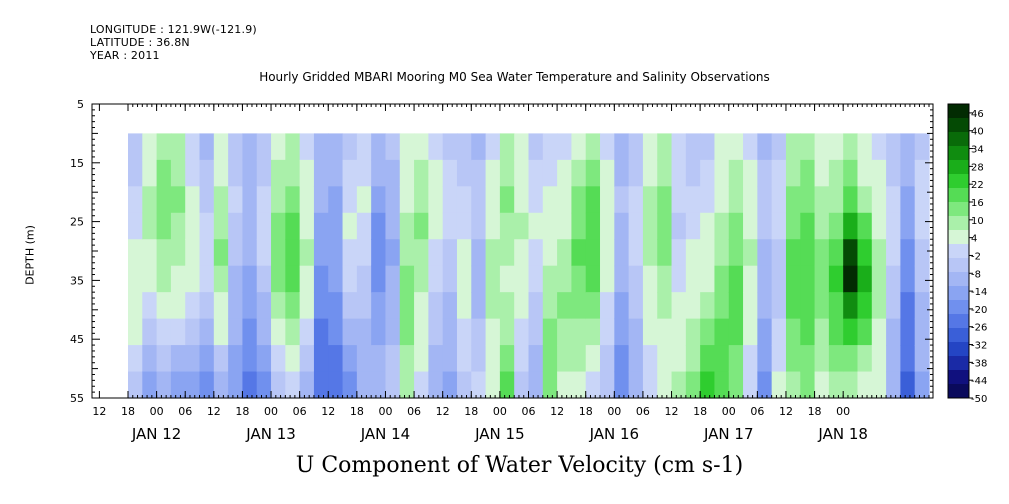  What do you see at coordinates (842, 434) in the screenshot?
I see `x-day-label: JAN 18` at bounding box center [842, 434].